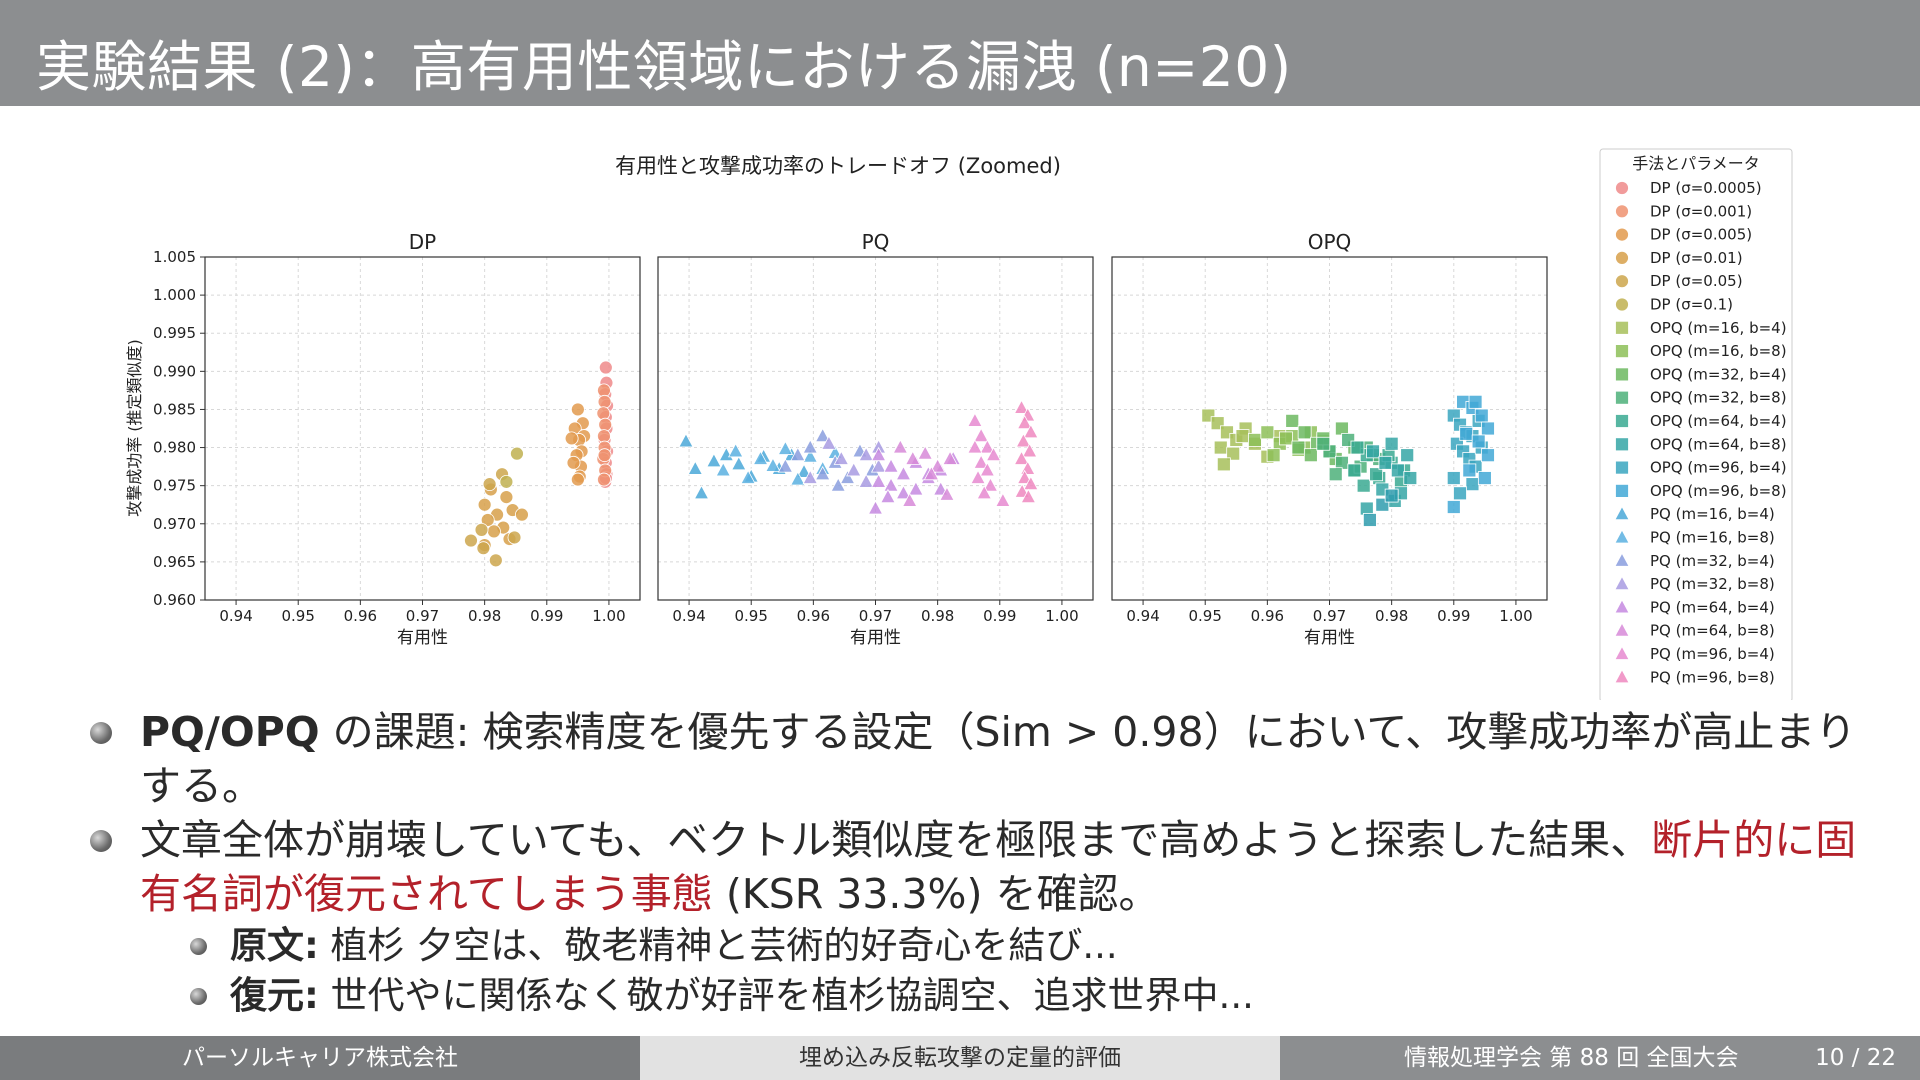 This screenshot has width=1920, height=1080. What do you see at coordinates (174, 257) in the screenshot?
I see `y-tick-label: 1.005` at bounding box center [174, 257].